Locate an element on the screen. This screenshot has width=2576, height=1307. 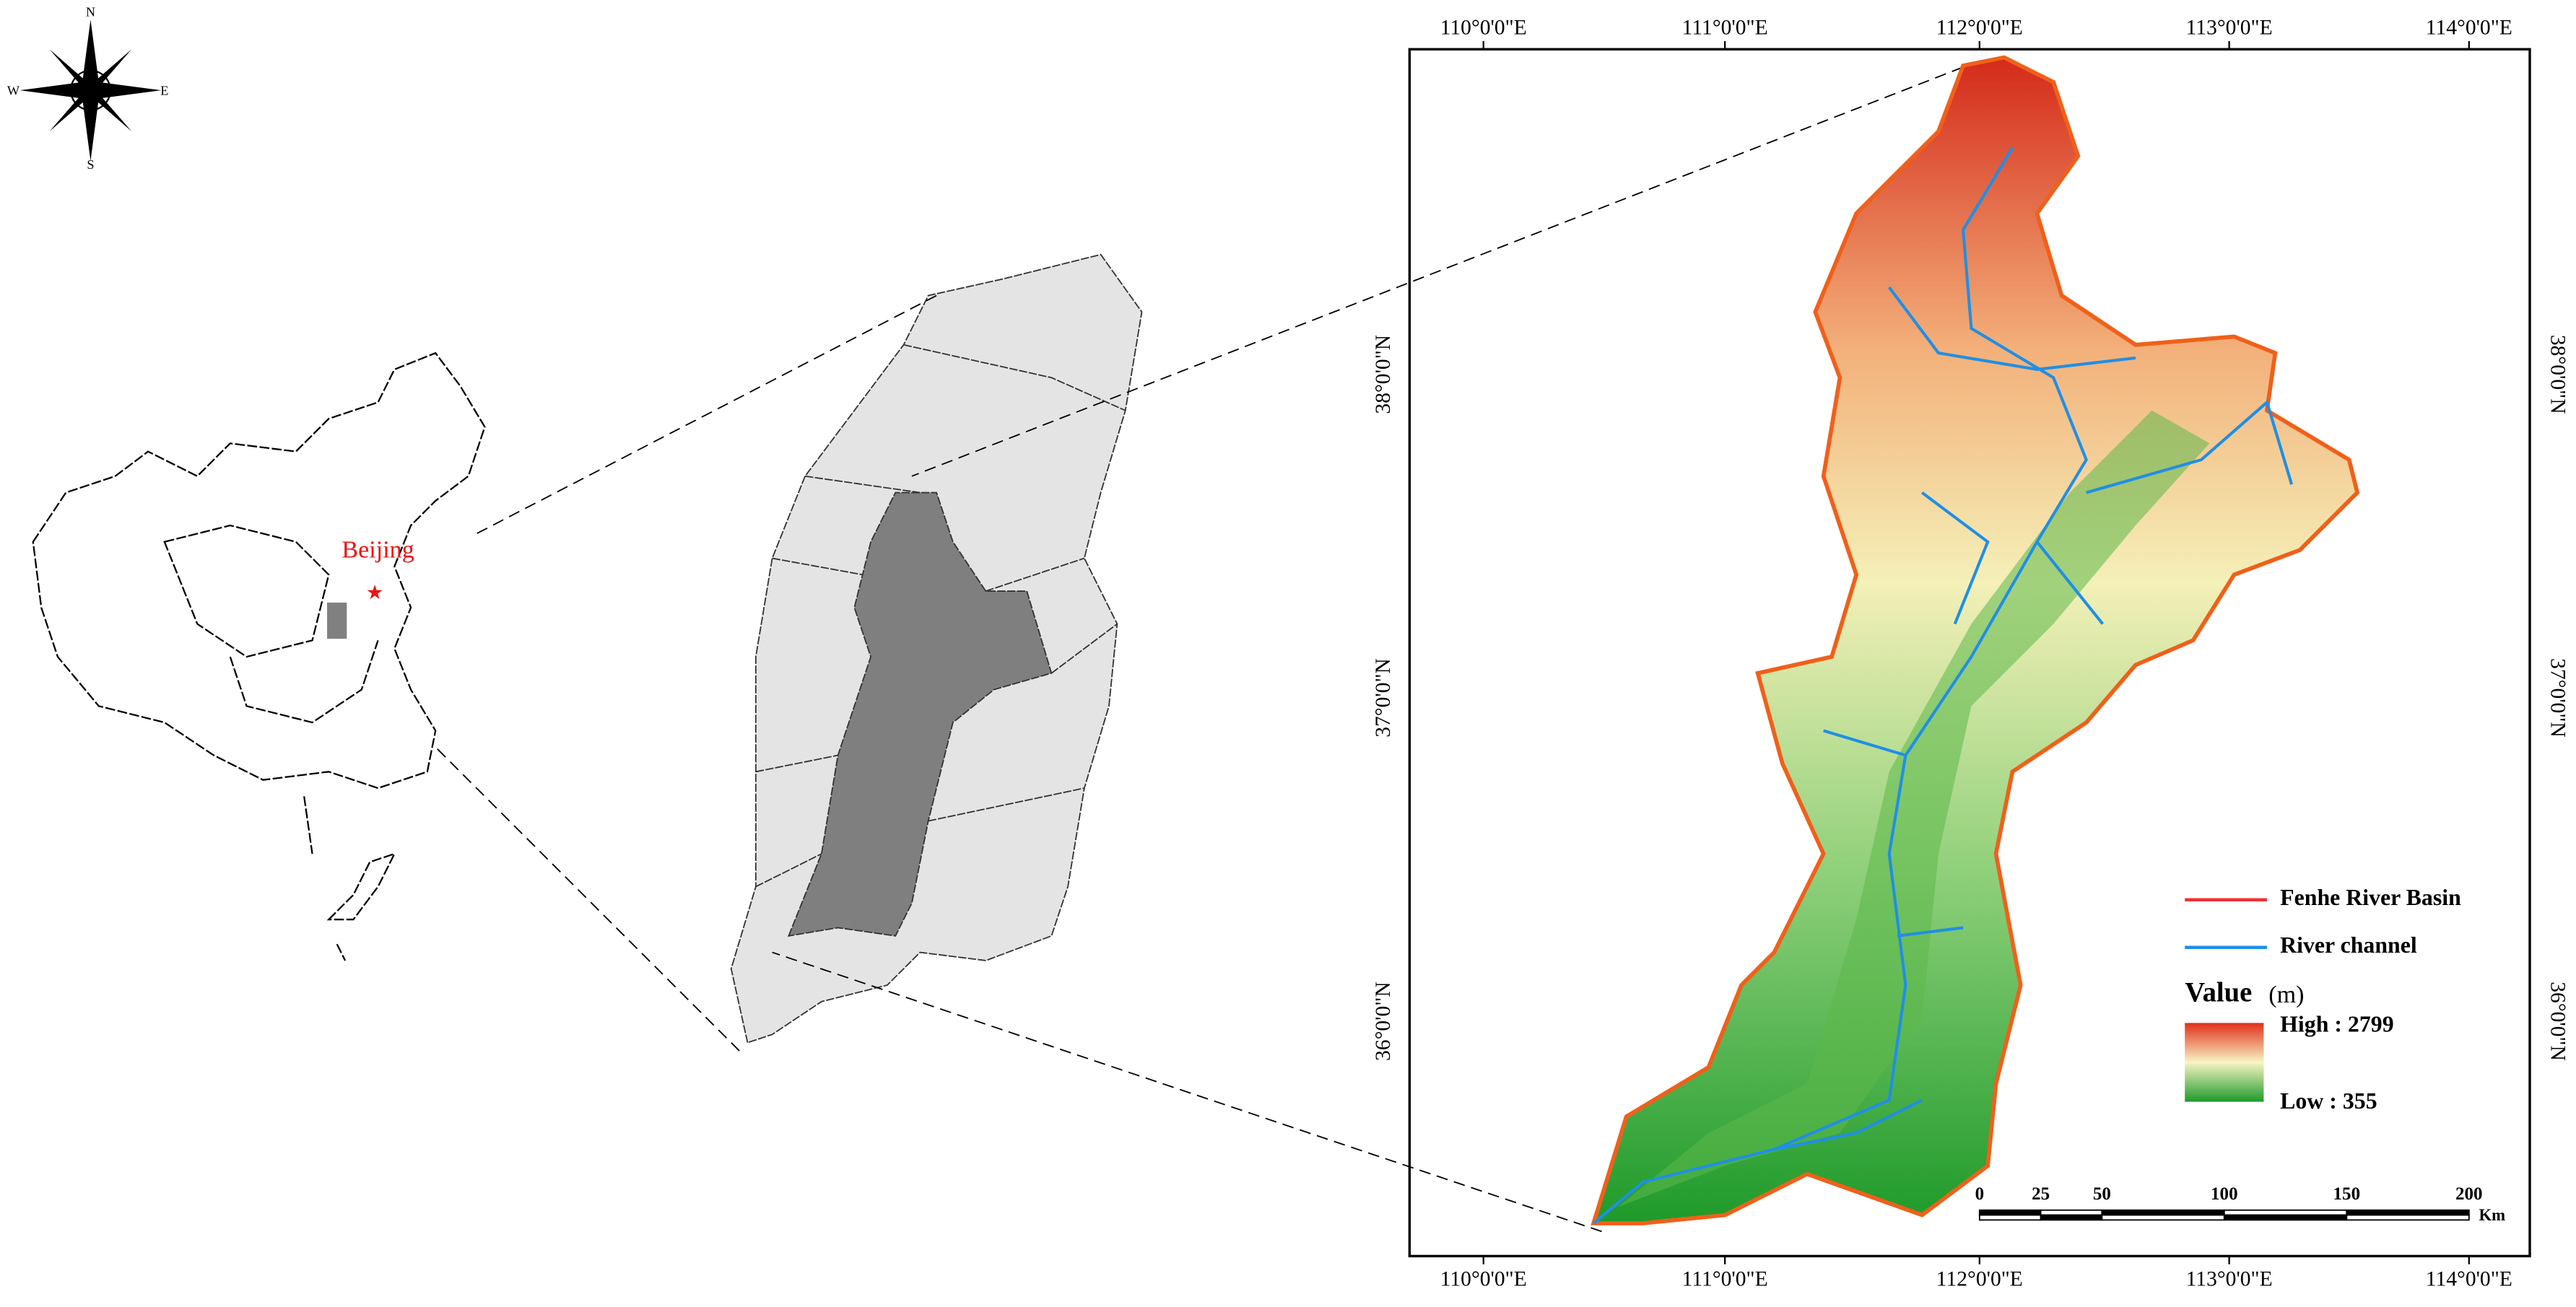
lon-label-bottom: 113°0'0"E is located at coordinates (2229, 1278).